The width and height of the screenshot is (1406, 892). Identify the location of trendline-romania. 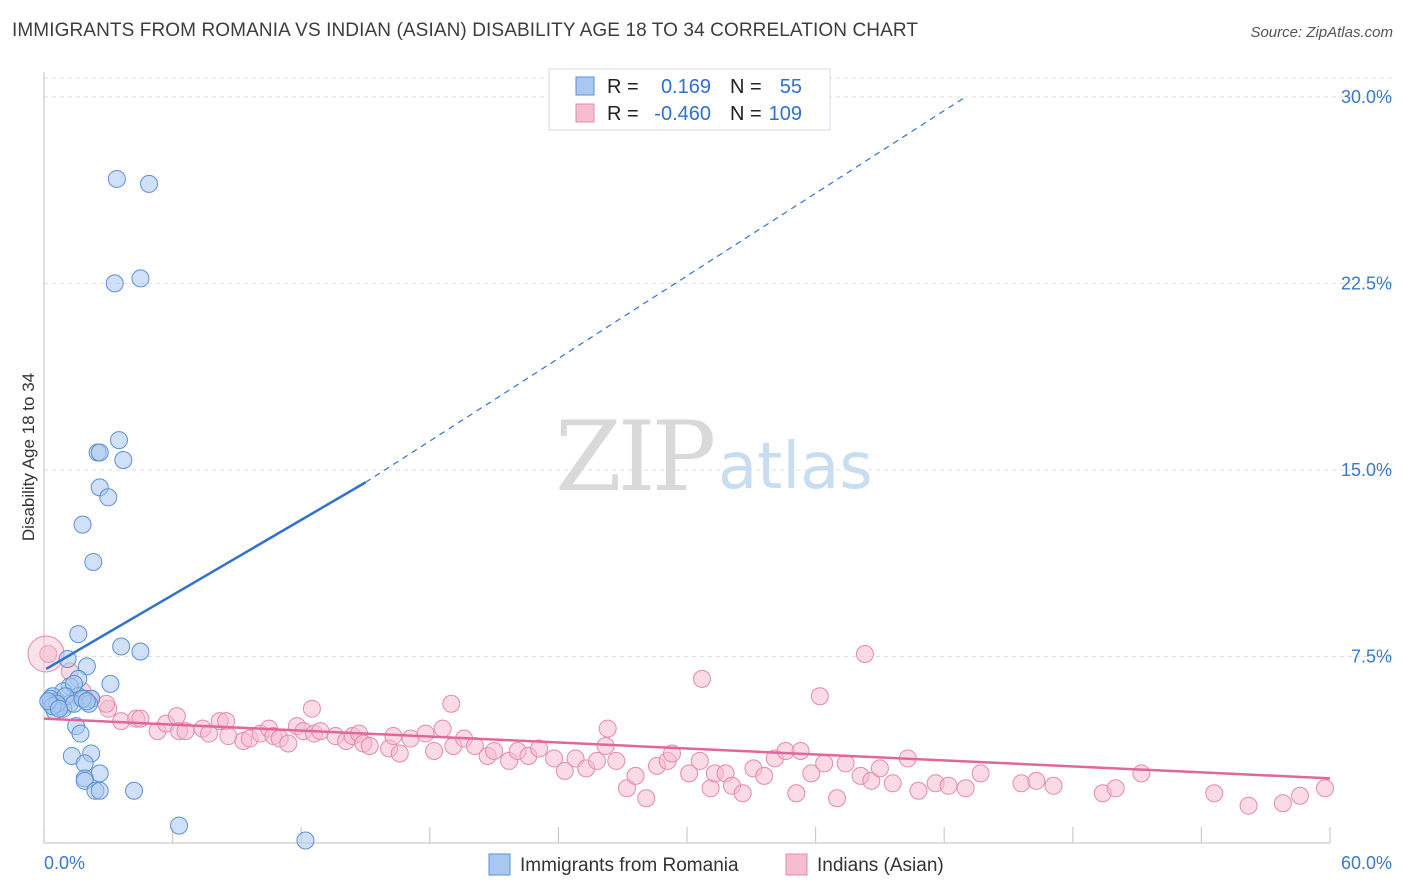
(206, 575).